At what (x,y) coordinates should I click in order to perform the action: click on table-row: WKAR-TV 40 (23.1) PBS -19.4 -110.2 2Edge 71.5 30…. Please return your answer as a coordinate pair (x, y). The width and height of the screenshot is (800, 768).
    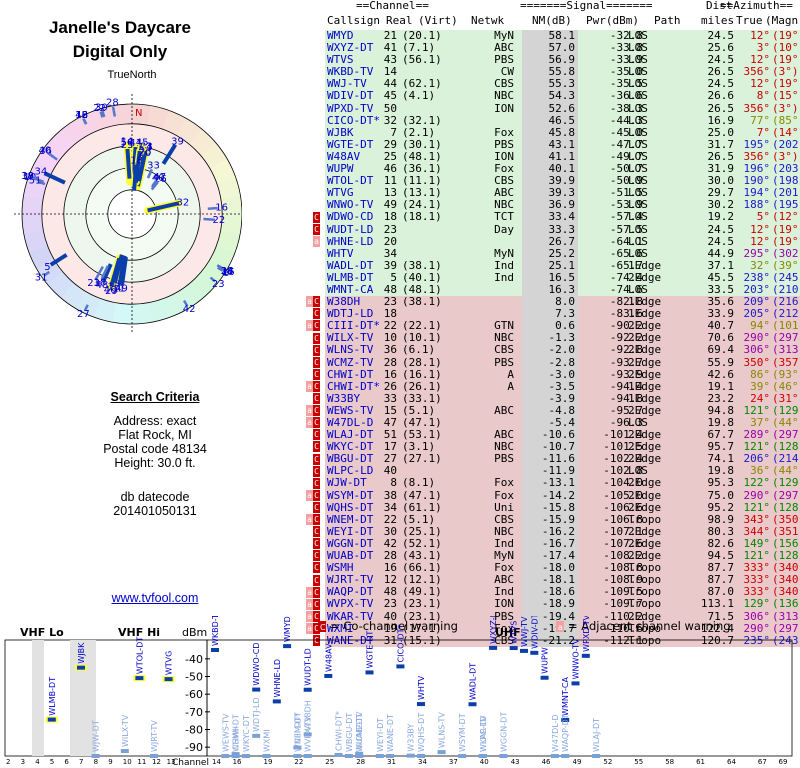
    Looking at the image, I should click on (562, 616).